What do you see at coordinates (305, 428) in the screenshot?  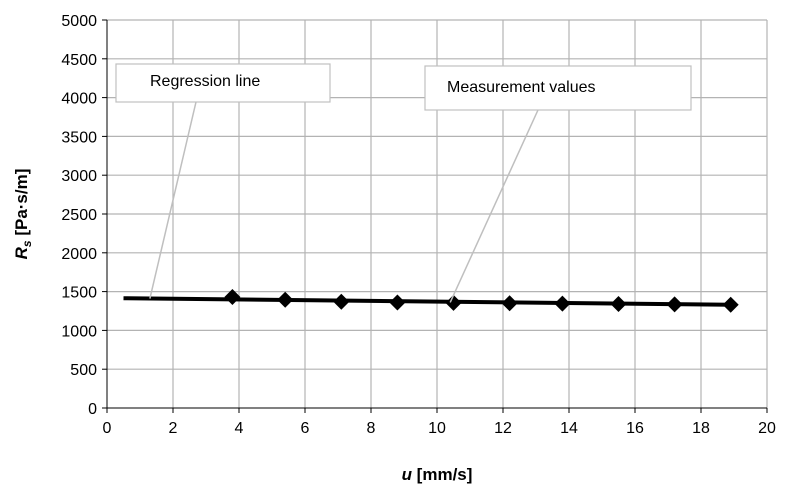 I see `x-tick-label: 6` at bounding box center [305, 428].